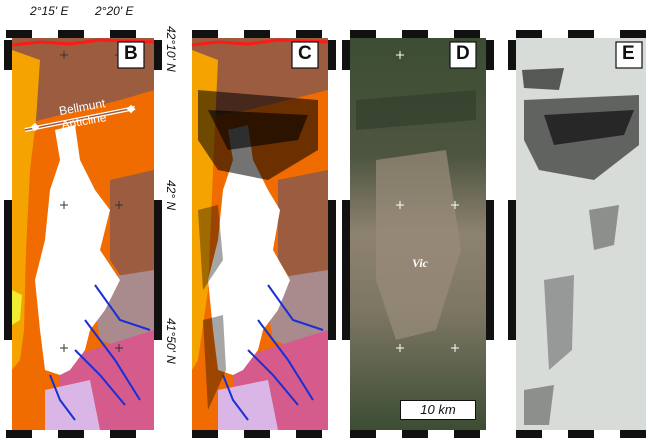  I want to click on scale-bar: 10 km, so click(438, 410).